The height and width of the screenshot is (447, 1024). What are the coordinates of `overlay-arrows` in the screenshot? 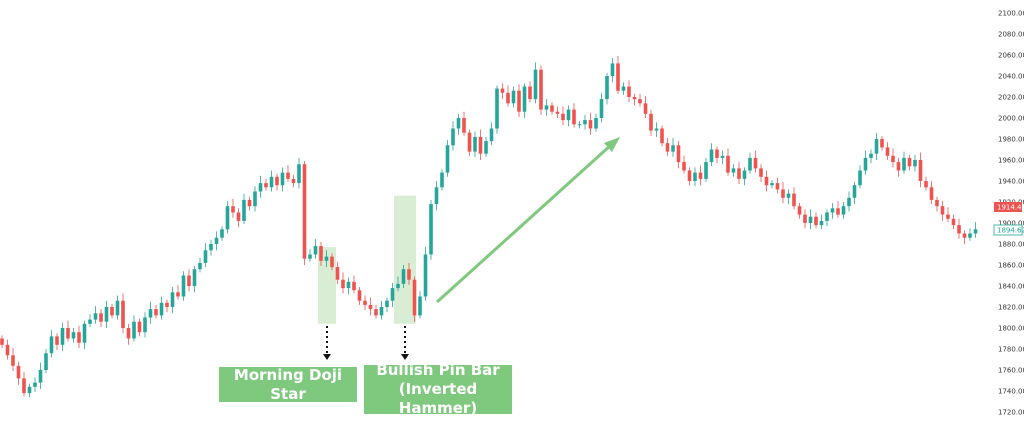 It's located at (471, 248).